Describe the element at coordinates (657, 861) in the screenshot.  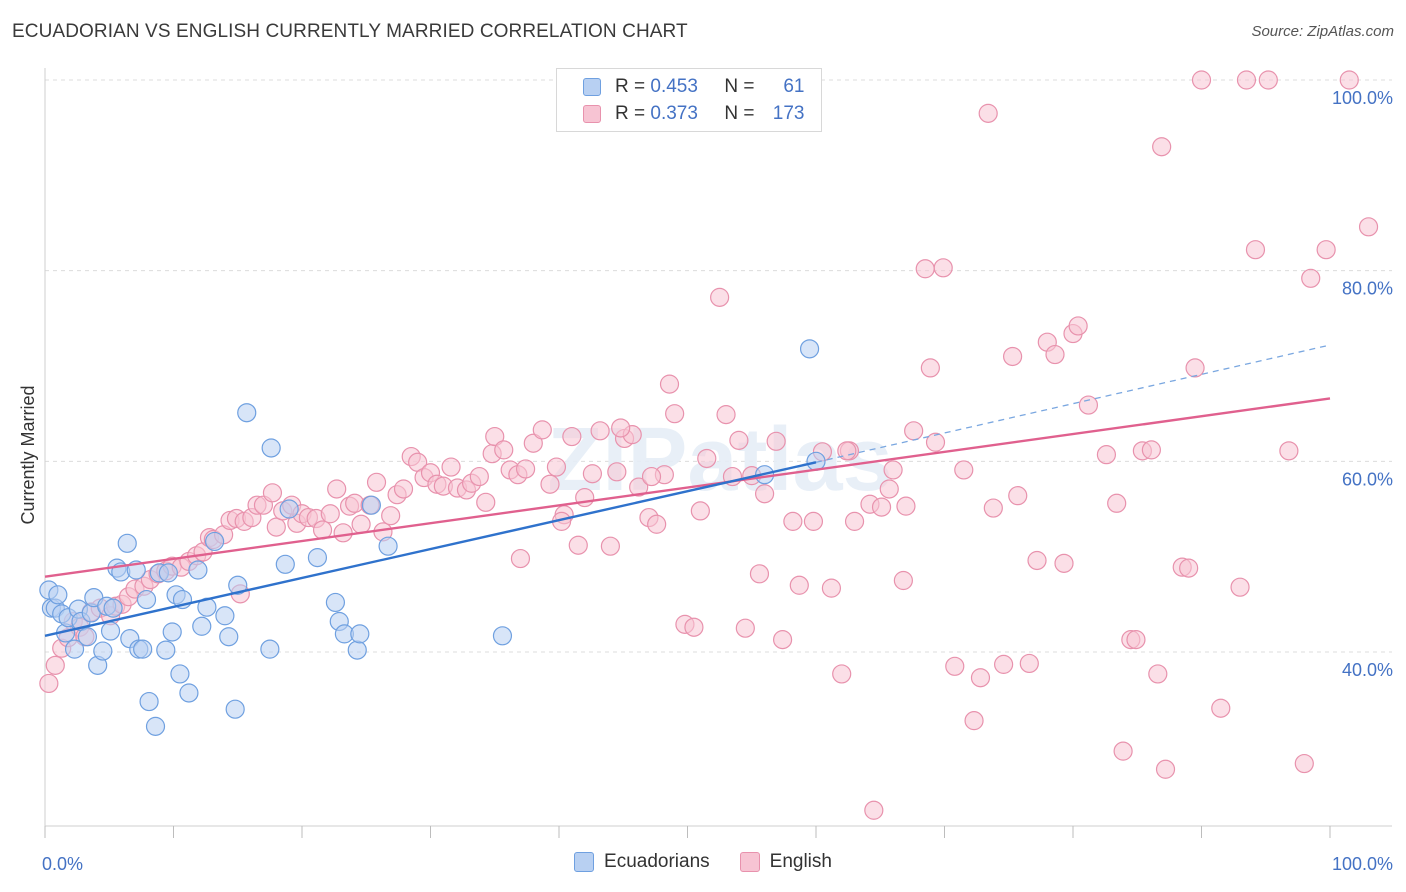
I see `legend-label-ecuadorians: Ecuadorians` at that location.